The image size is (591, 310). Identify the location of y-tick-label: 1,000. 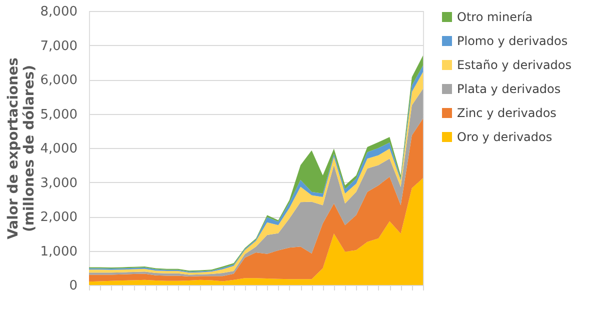
(59, 252).